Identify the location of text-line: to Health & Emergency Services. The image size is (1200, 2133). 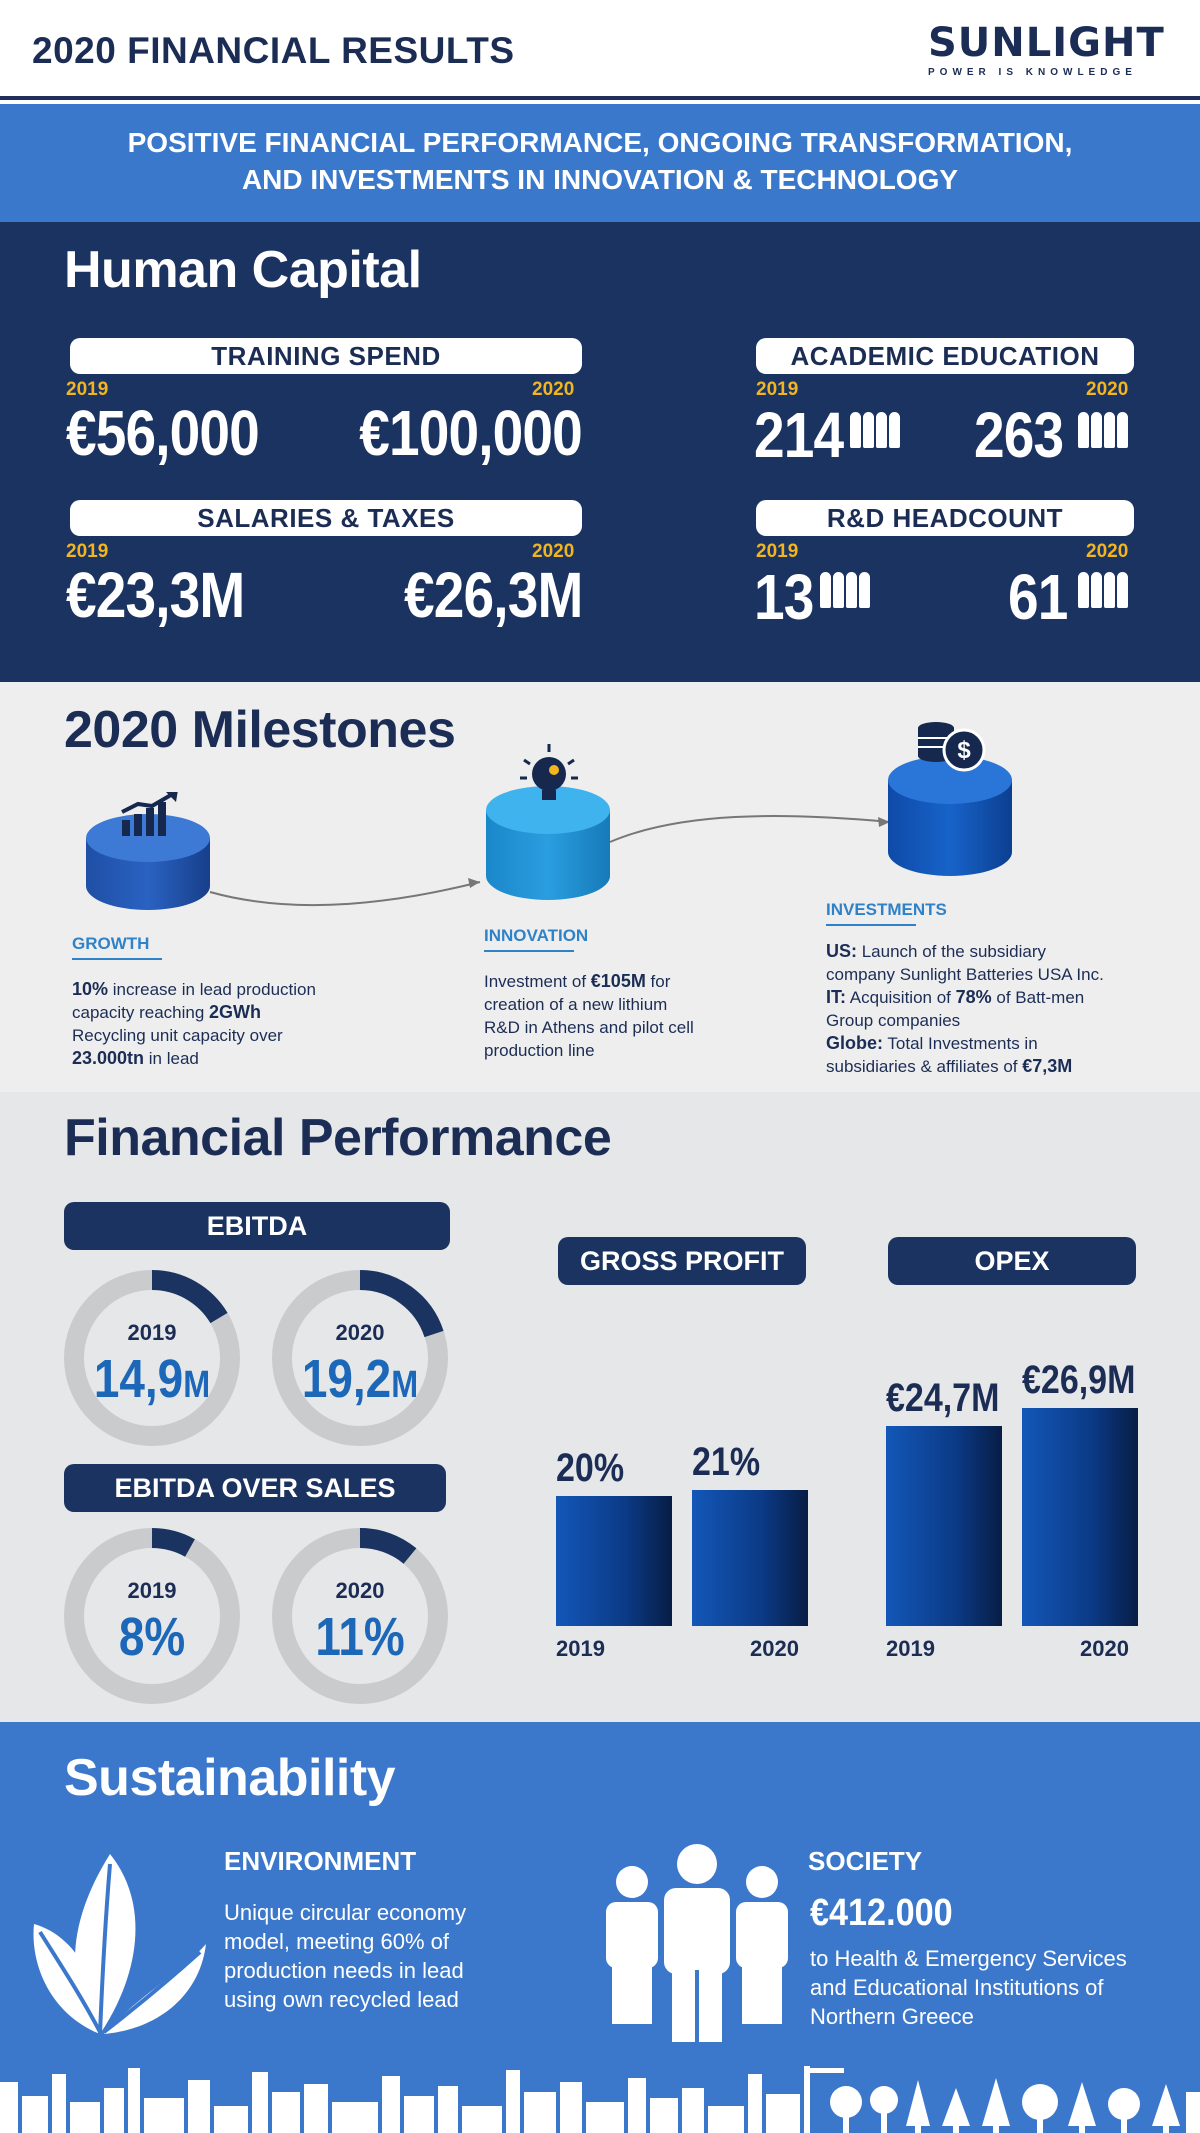
(968, 1958).